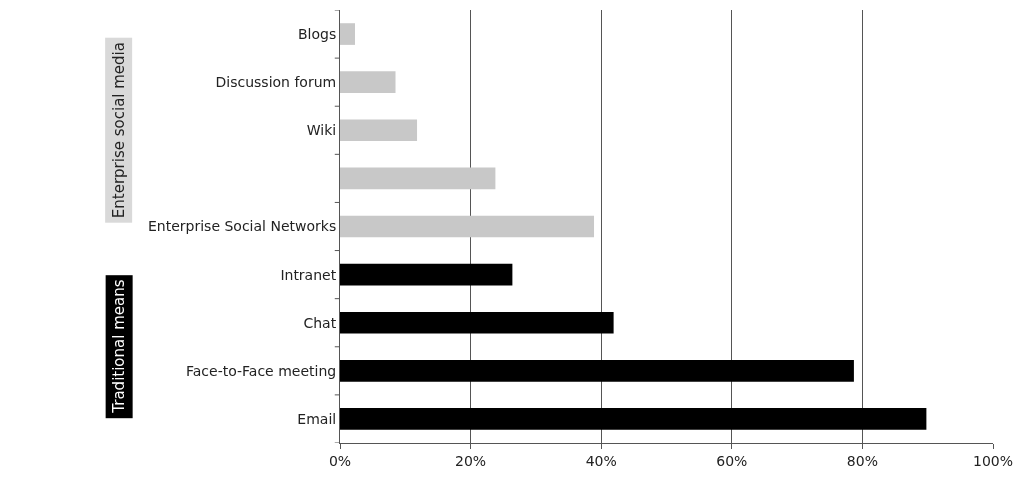 The height and width of the screenshot is (483, 1023). Describe the element at coordinates (320, 322) in the screenshot. I see `y-tick-label: Chat` at that location.